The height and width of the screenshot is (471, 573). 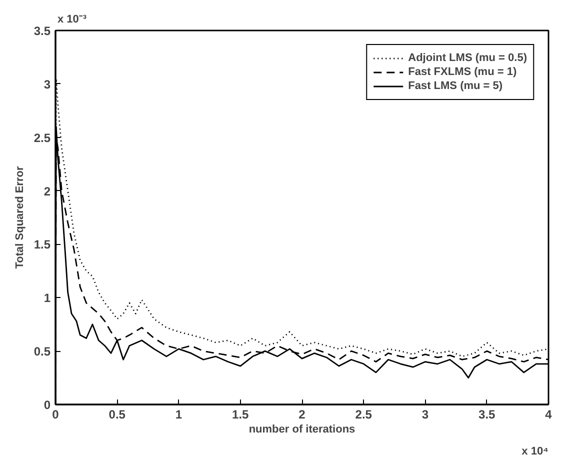 I want to click on x-tick-label: 2, so click(x=302, y=415).